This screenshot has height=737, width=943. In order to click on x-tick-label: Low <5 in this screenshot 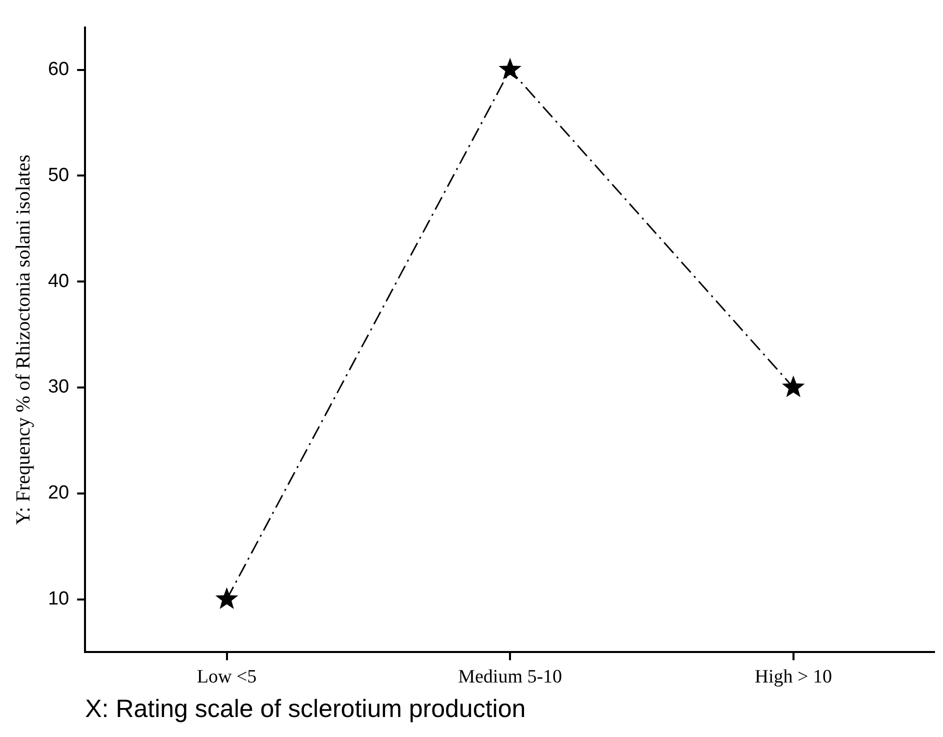, I will do `click(226, 677)`.